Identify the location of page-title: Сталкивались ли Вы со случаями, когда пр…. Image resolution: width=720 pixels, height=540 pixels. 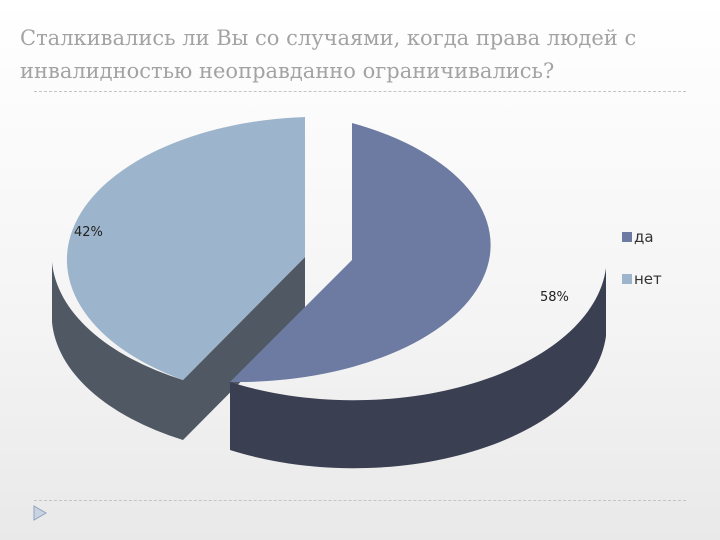
(328, 54).